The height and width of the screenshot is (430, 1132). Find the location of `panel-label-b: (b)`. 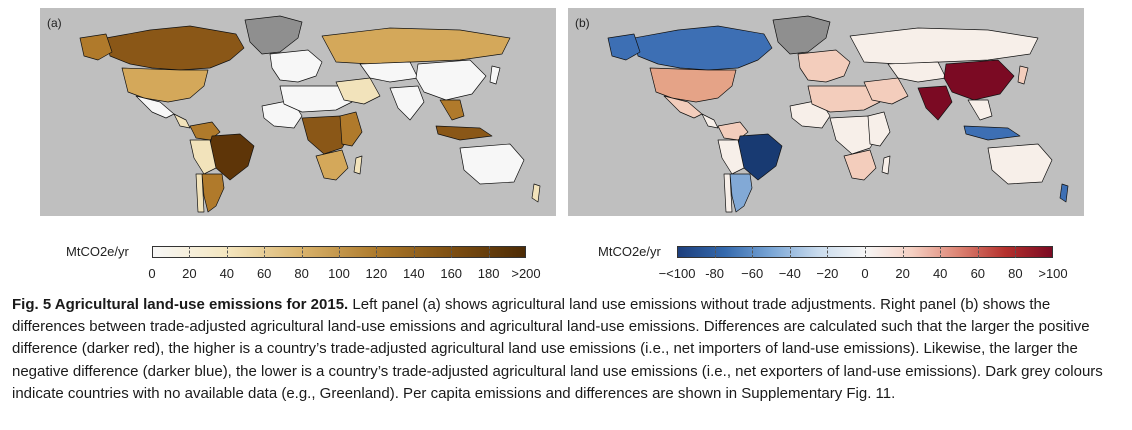

panel-label-b: (b) is located at coordinates (582, 23).